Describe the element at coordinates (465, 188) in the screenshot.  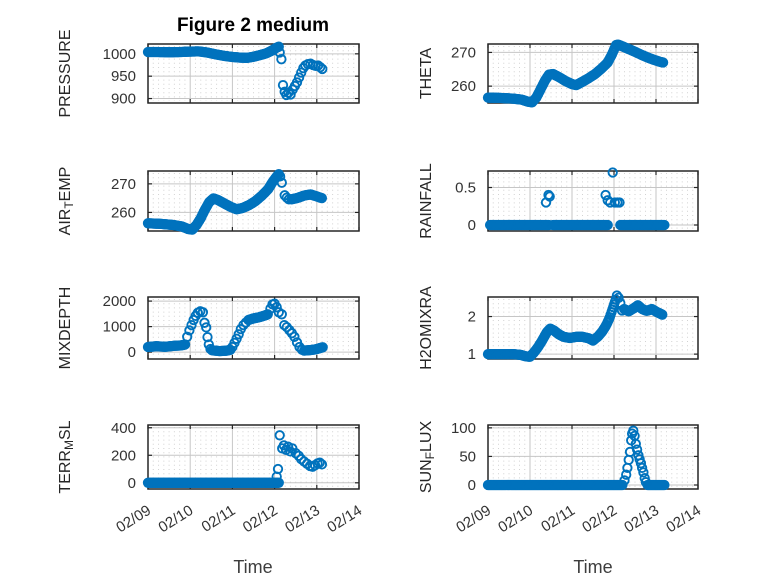
I see `svg-text: 0.5` at that location.